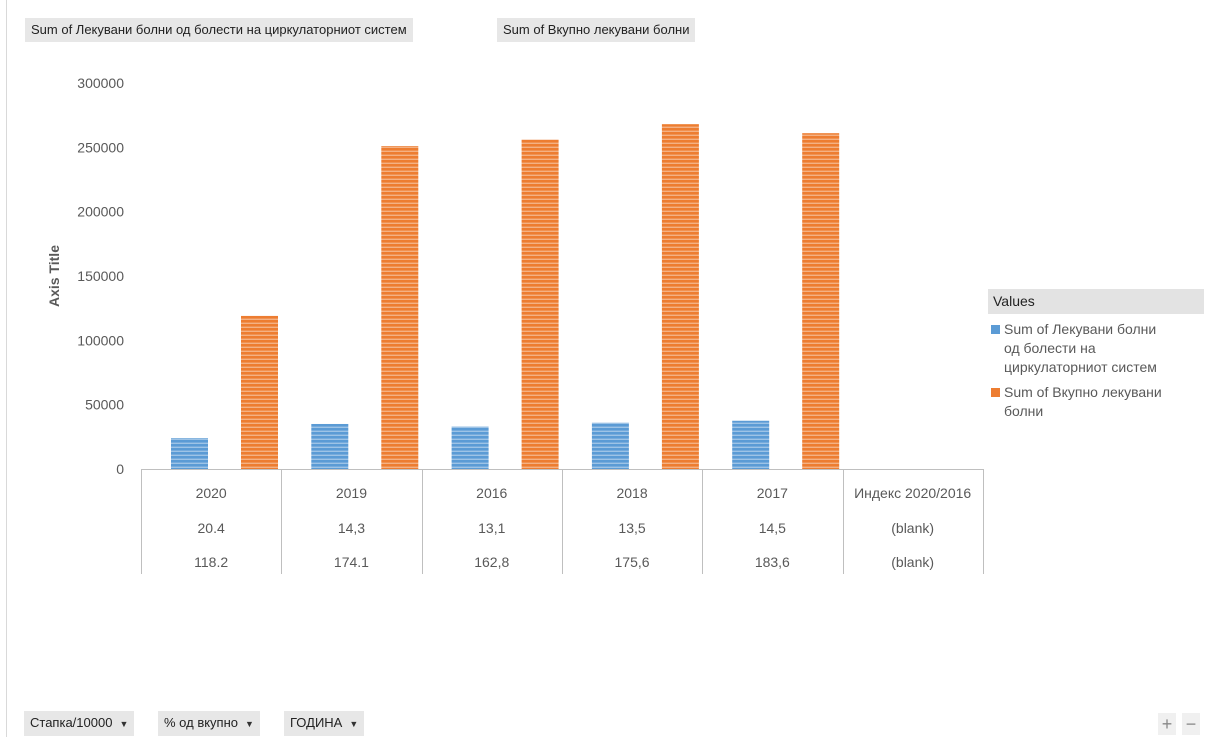 The width and height of the screenshot is (1208, 737). What do you see at coordinates (632, 562) in the screenshot?
I see `category-label-row3: 175,6` at bounding box center [632, 562].